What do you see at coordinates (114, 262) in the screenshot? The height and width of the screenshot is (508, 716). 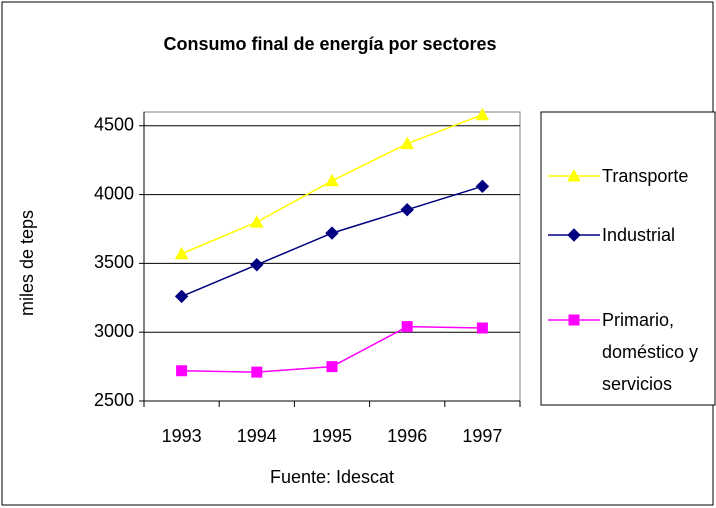 I see `y-tick-label: 3500` at bounding box center [114, 262].